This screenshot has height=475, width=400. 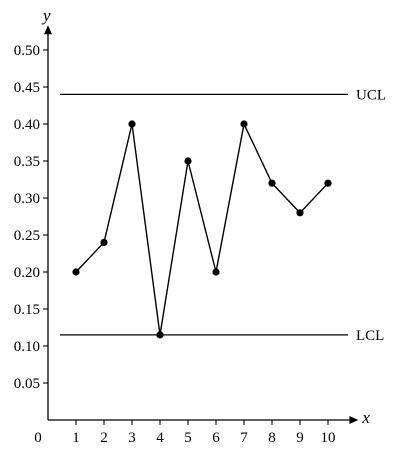 What do you see at coordinates (27, 347) in the screenshot?
I see `y-tick-label: 0.10` at bounding box center [27, 347].